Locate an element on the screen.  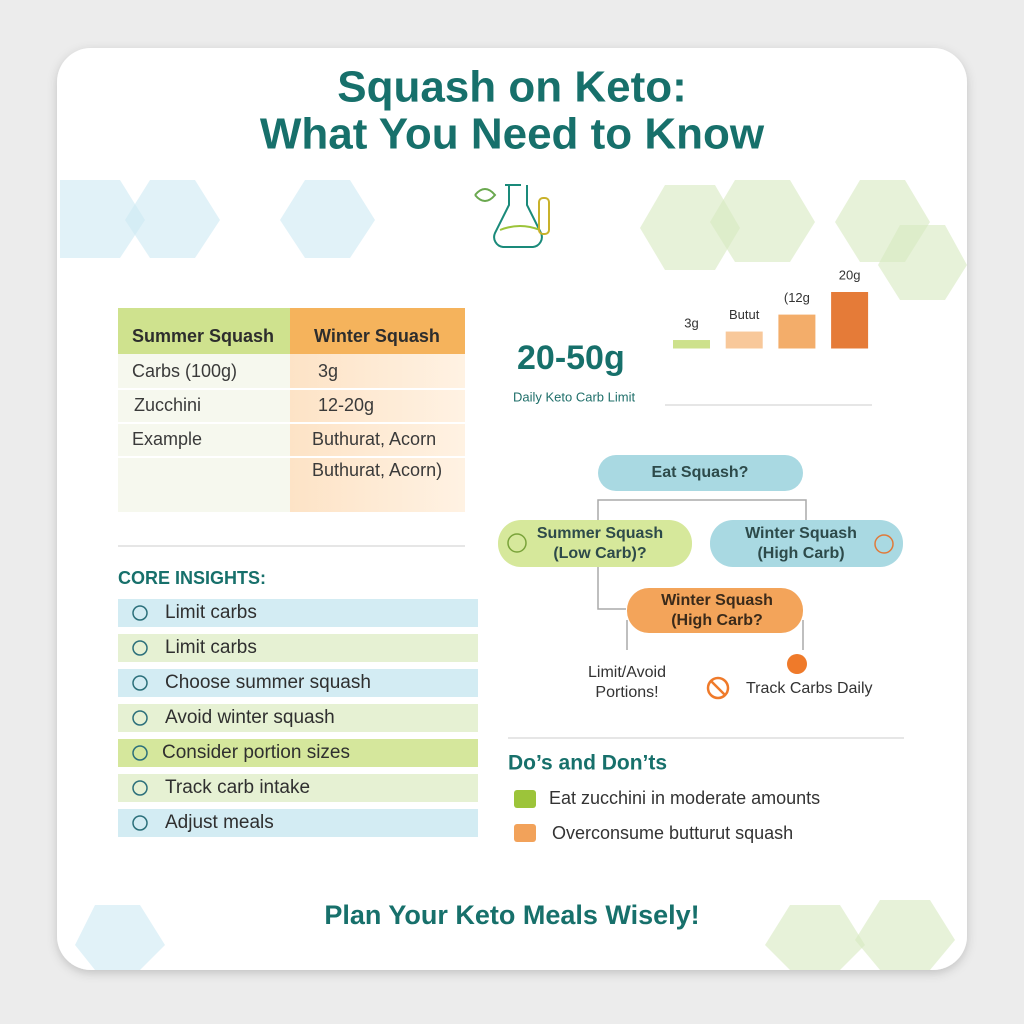
table-cell: 3g is located at coordinates (328, 371).